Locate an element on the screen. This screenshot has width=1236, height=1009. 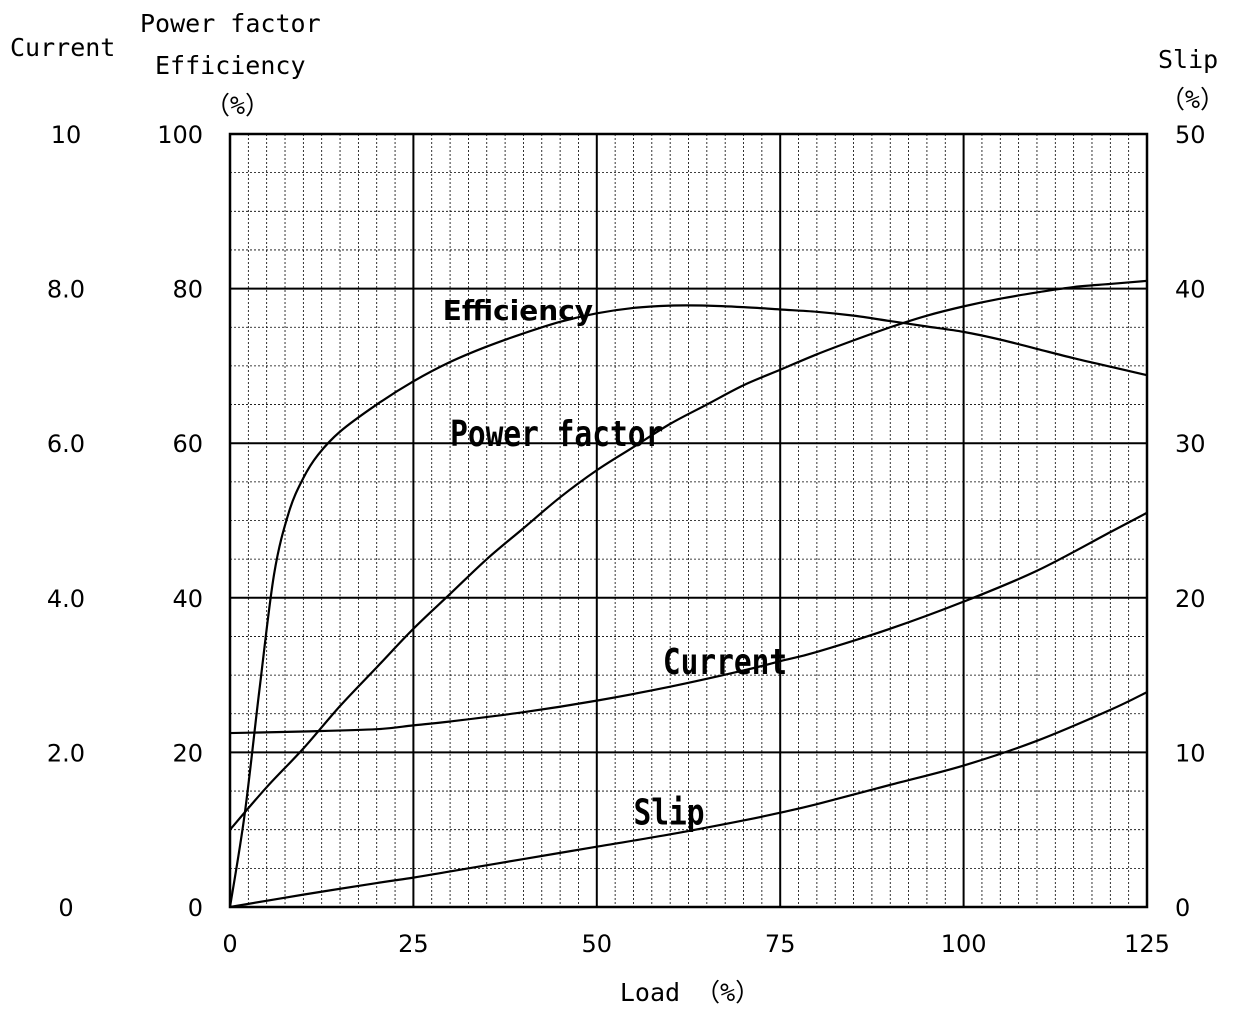
pf-eff-tick-label: 60 is located at coordinates (187, 444).